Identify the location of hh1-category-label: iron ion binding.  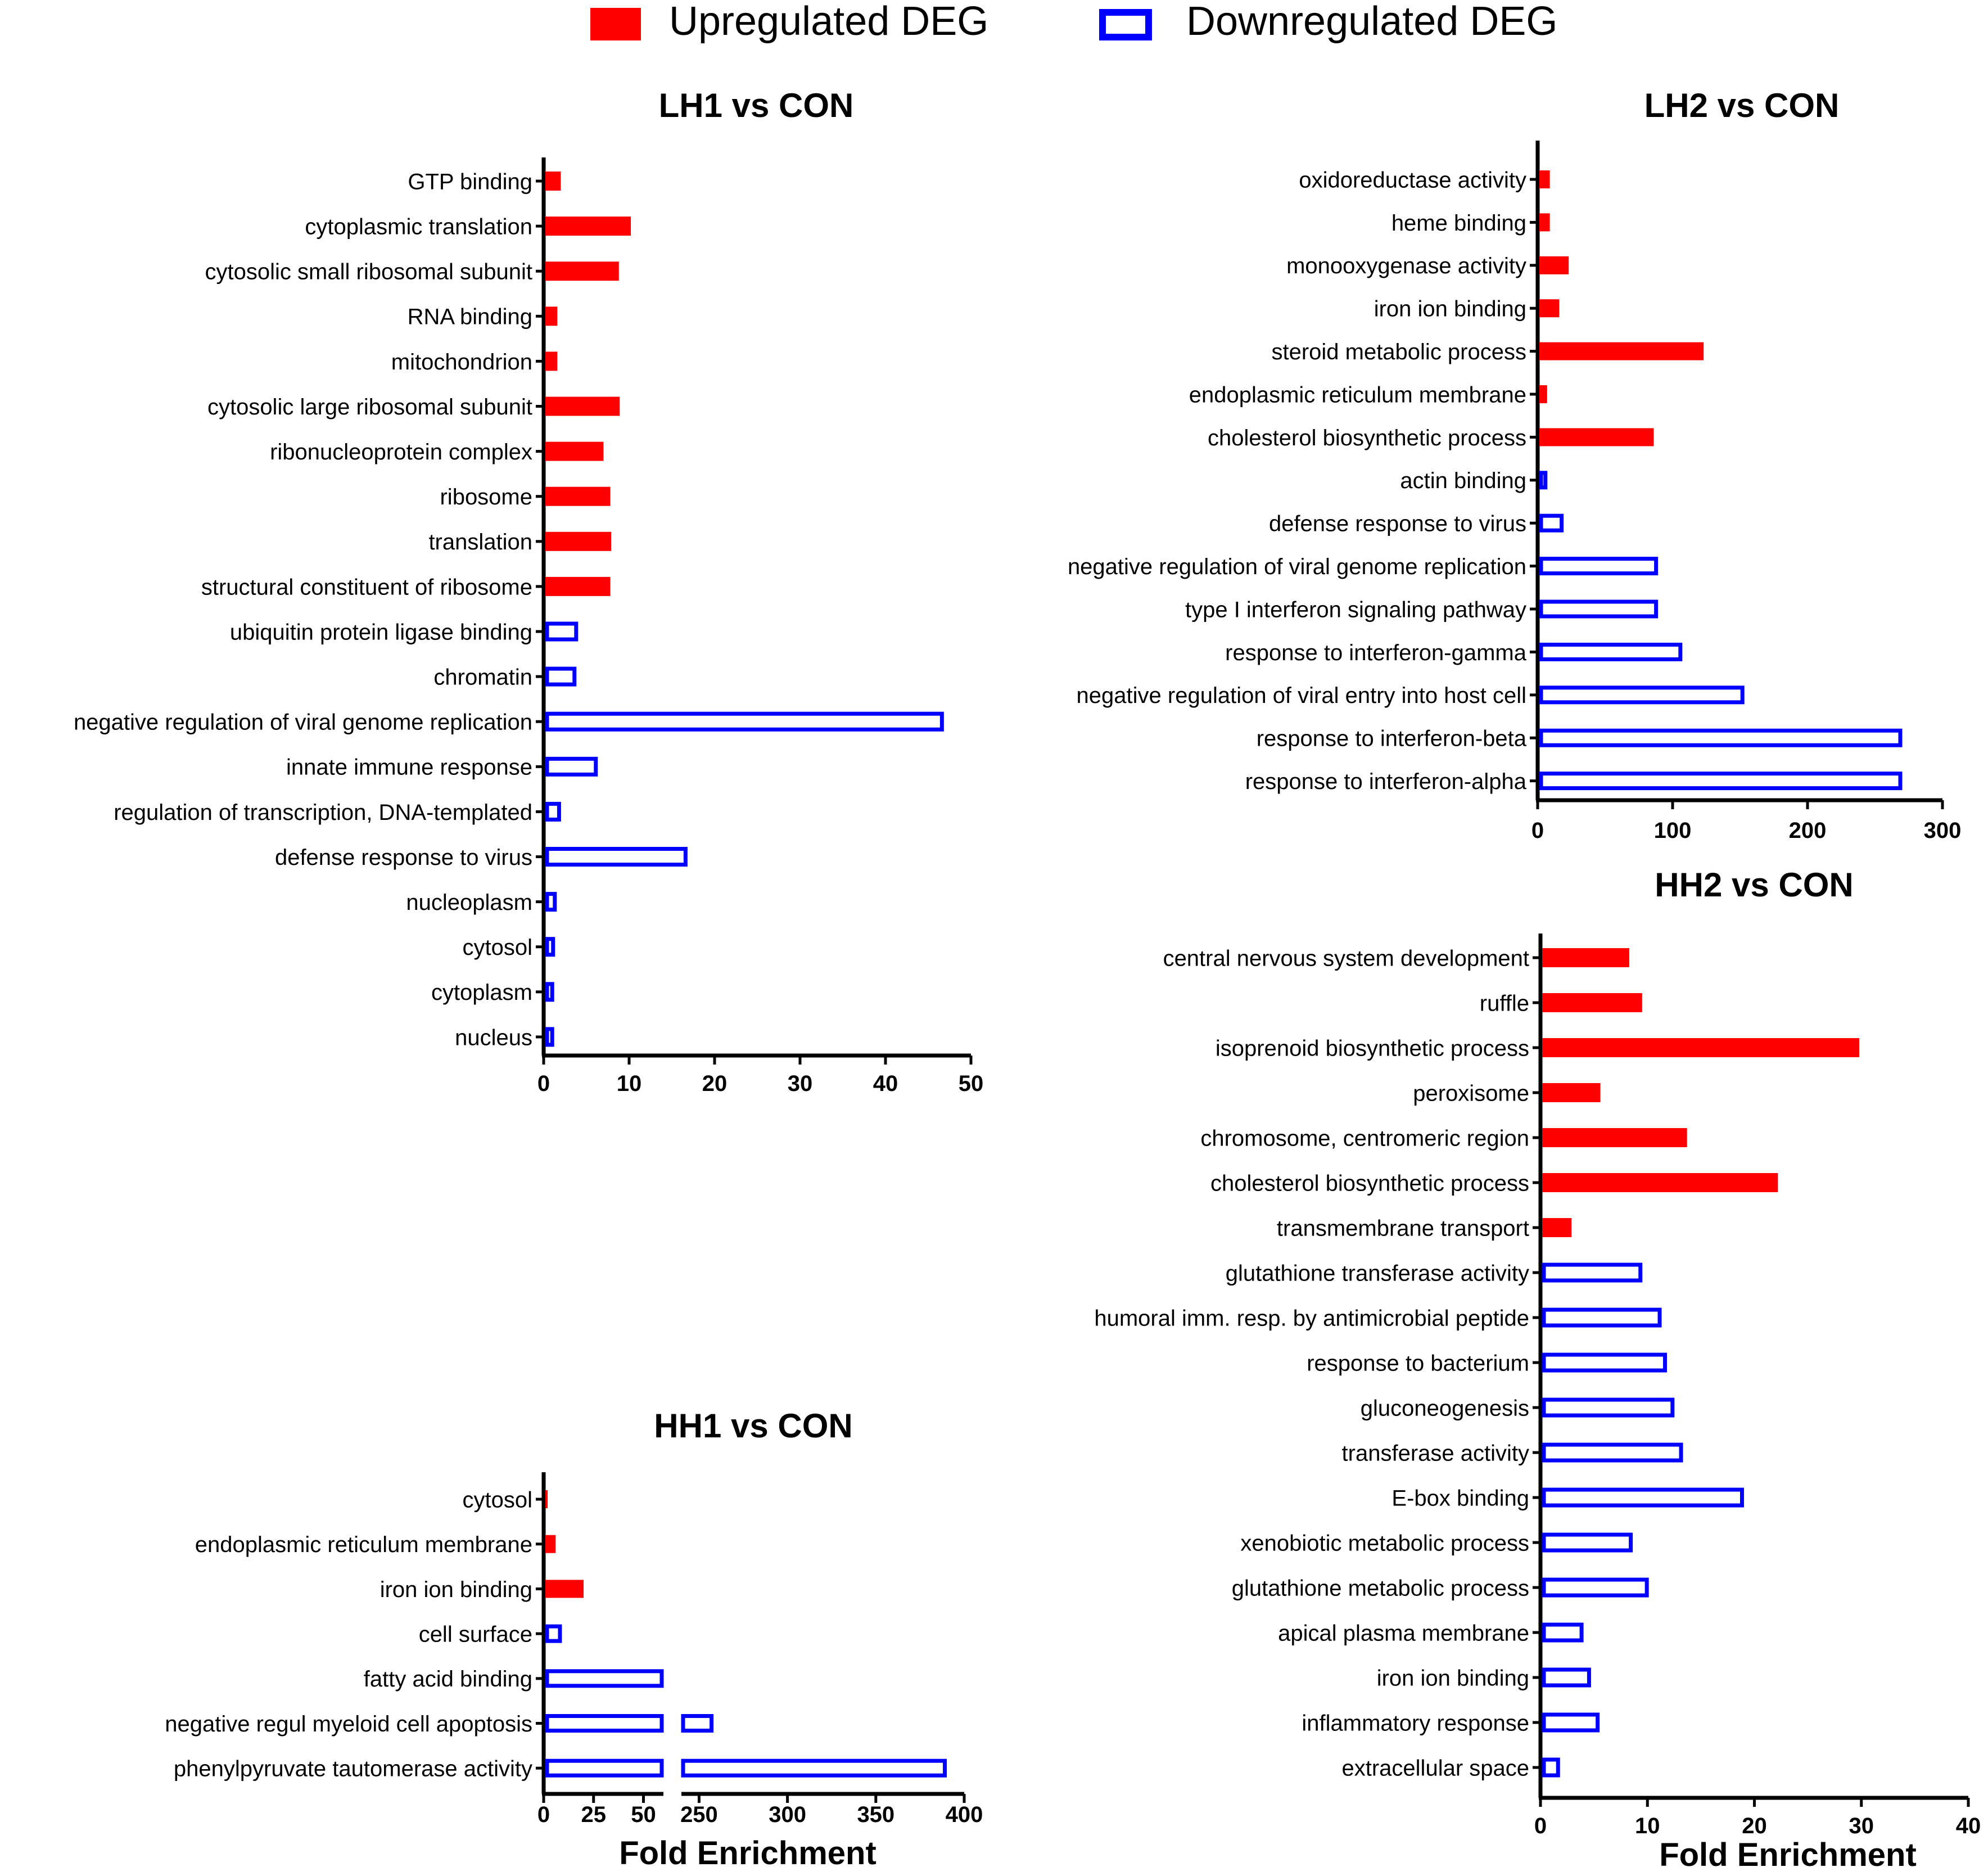
(456, 1589).